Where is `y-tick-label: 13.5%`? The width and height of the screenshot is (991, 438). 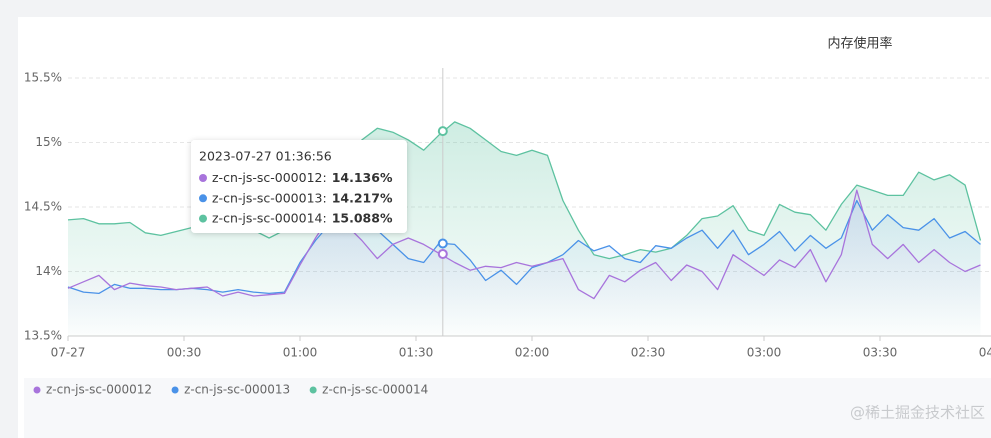
y-tick-label: 13.5% is located at coordinates (43, 336).